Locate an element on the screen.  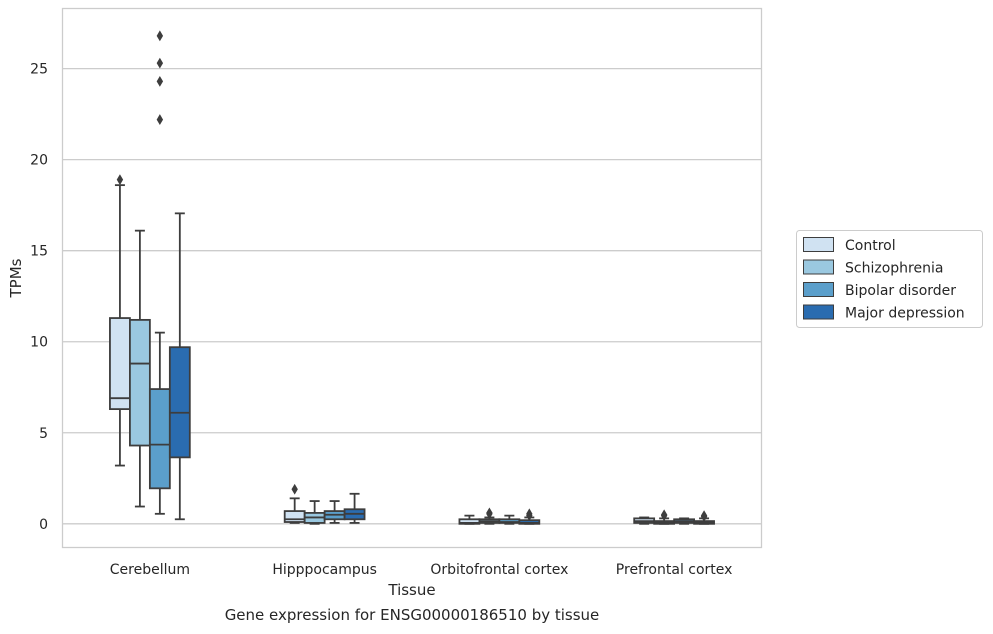
x-tick-label: Cerebellum is located at coordinates (150, 570).